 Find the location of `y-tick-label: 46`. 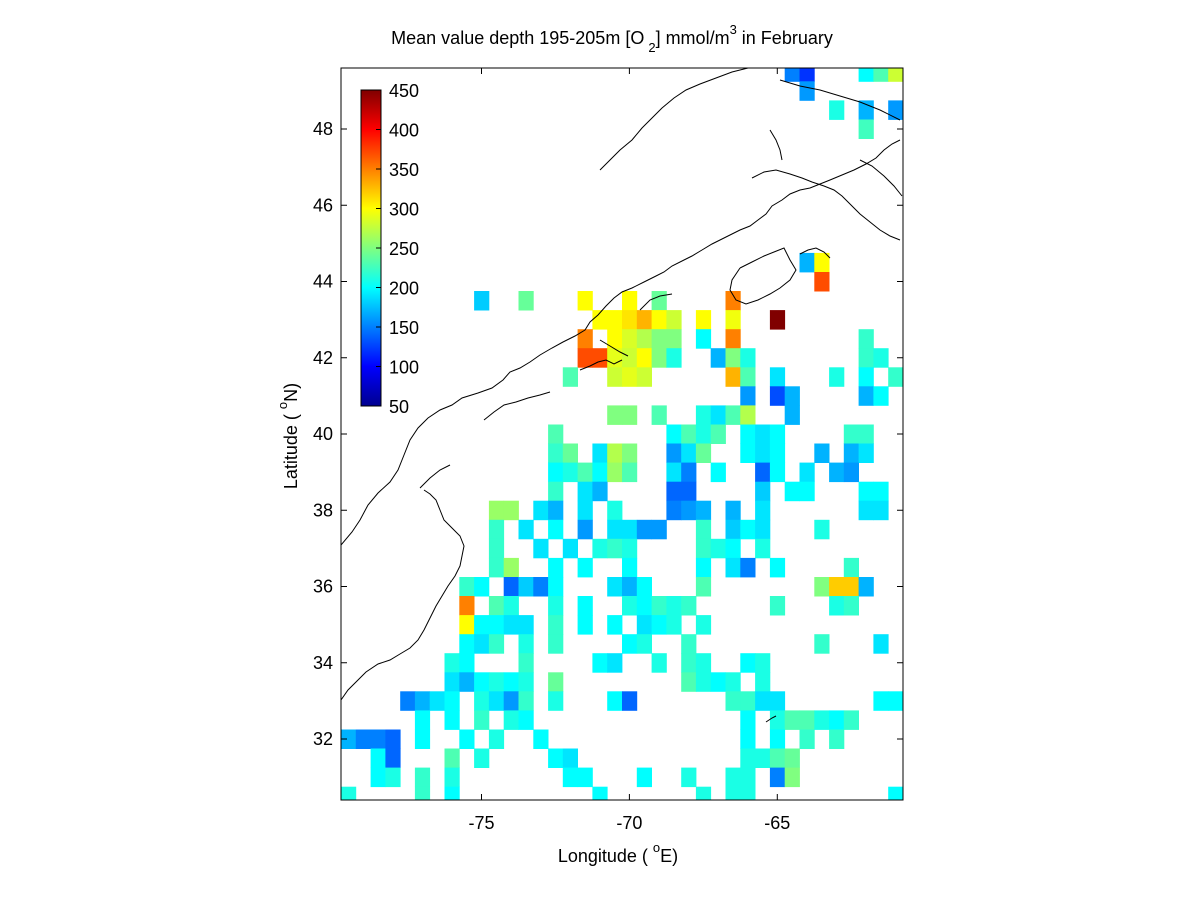

y-tick-label: 46 is located at coordinates (323, 205).